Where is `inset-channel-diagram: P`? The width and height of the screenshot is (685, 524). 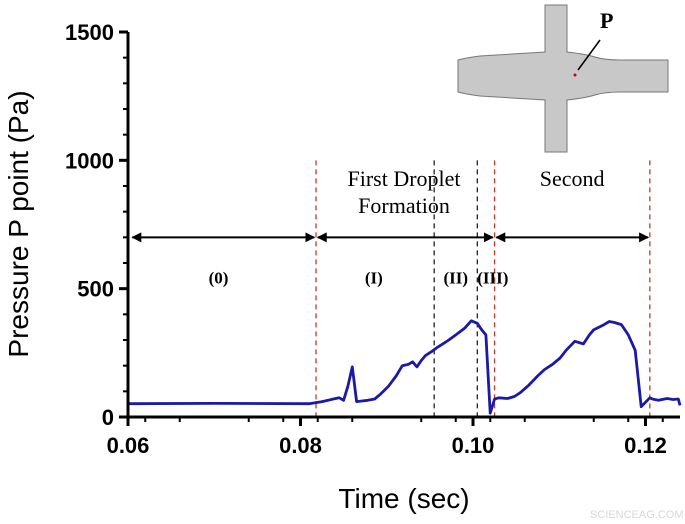
inset-channel-diagram: P is located at coordinates (563, 78).